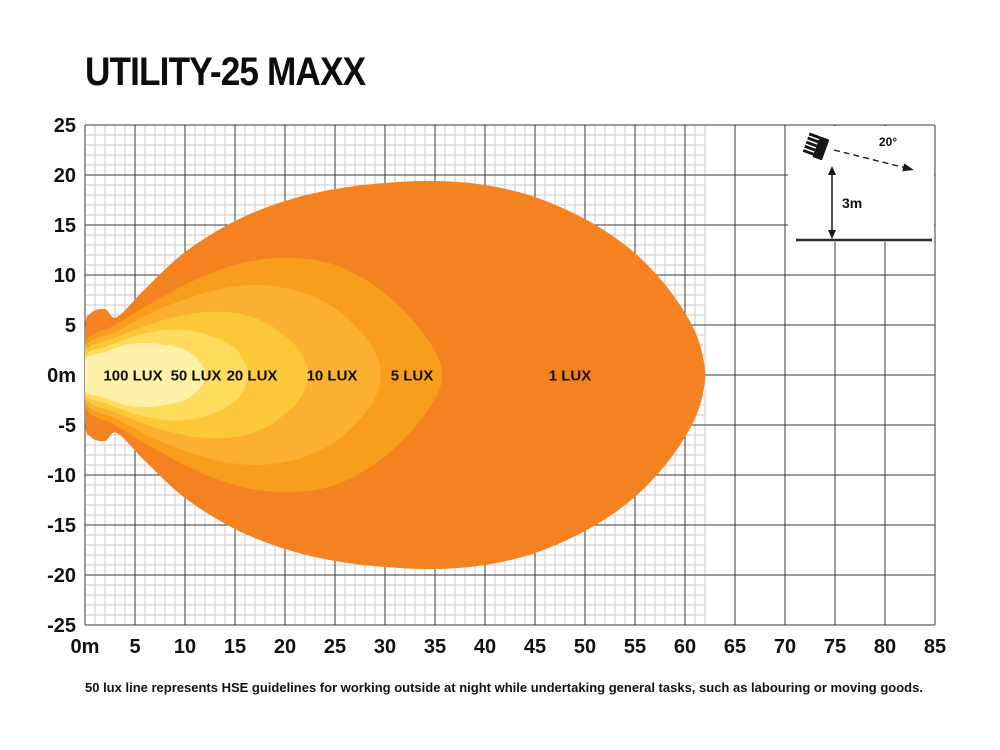  What do you see at coordinates (196, 375) in the screenshot?
I see `contour-label-50-lux: 50 LUX` at bounding box center [196, 375].